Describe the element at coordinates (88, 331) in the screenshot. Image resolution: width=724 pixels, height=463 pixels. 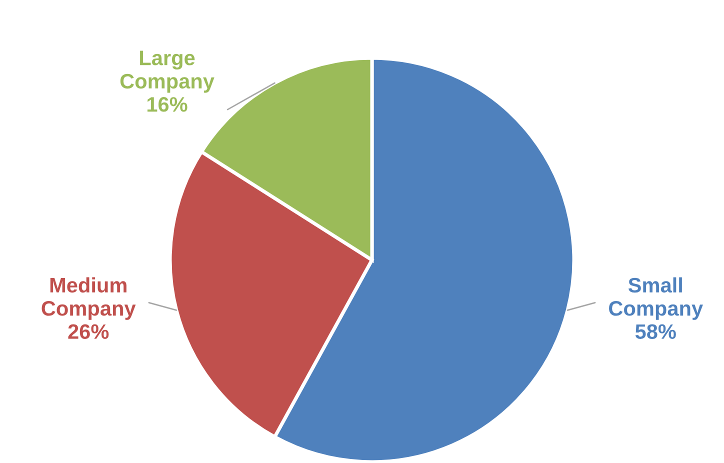
I see `data-label: 26%` at that location.